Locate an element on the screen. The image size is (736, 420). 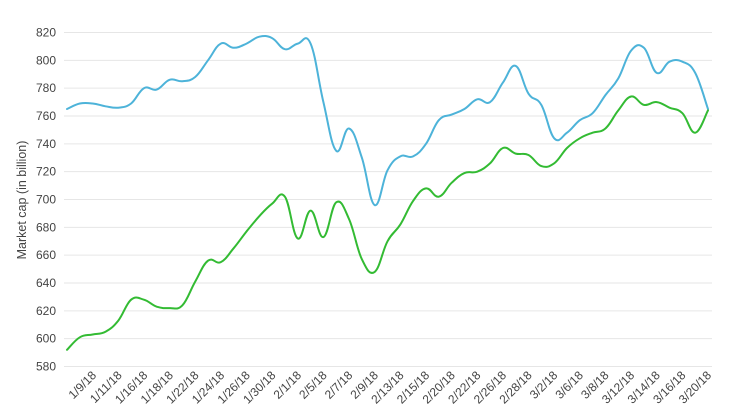
x-tick-label: 2/1/18 is located at coordinates (288, 385).